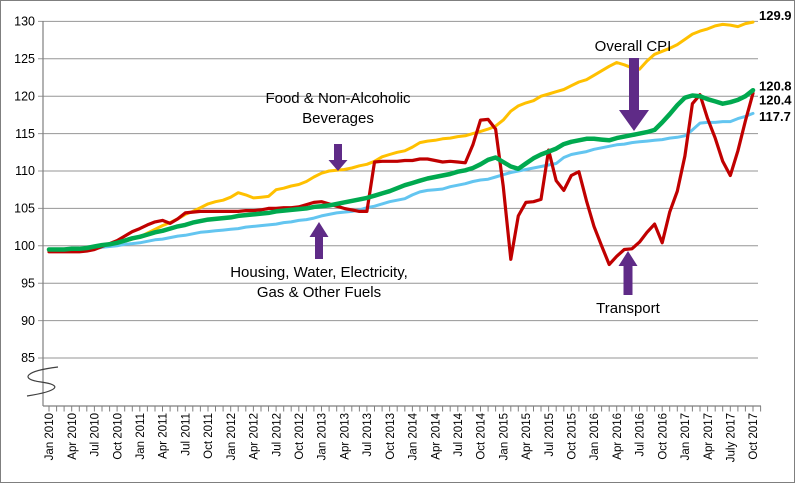 Image resolution: width=795 pixels, height=483 pixels. I want to click on housing-arrow-icon, so click(319, 240).